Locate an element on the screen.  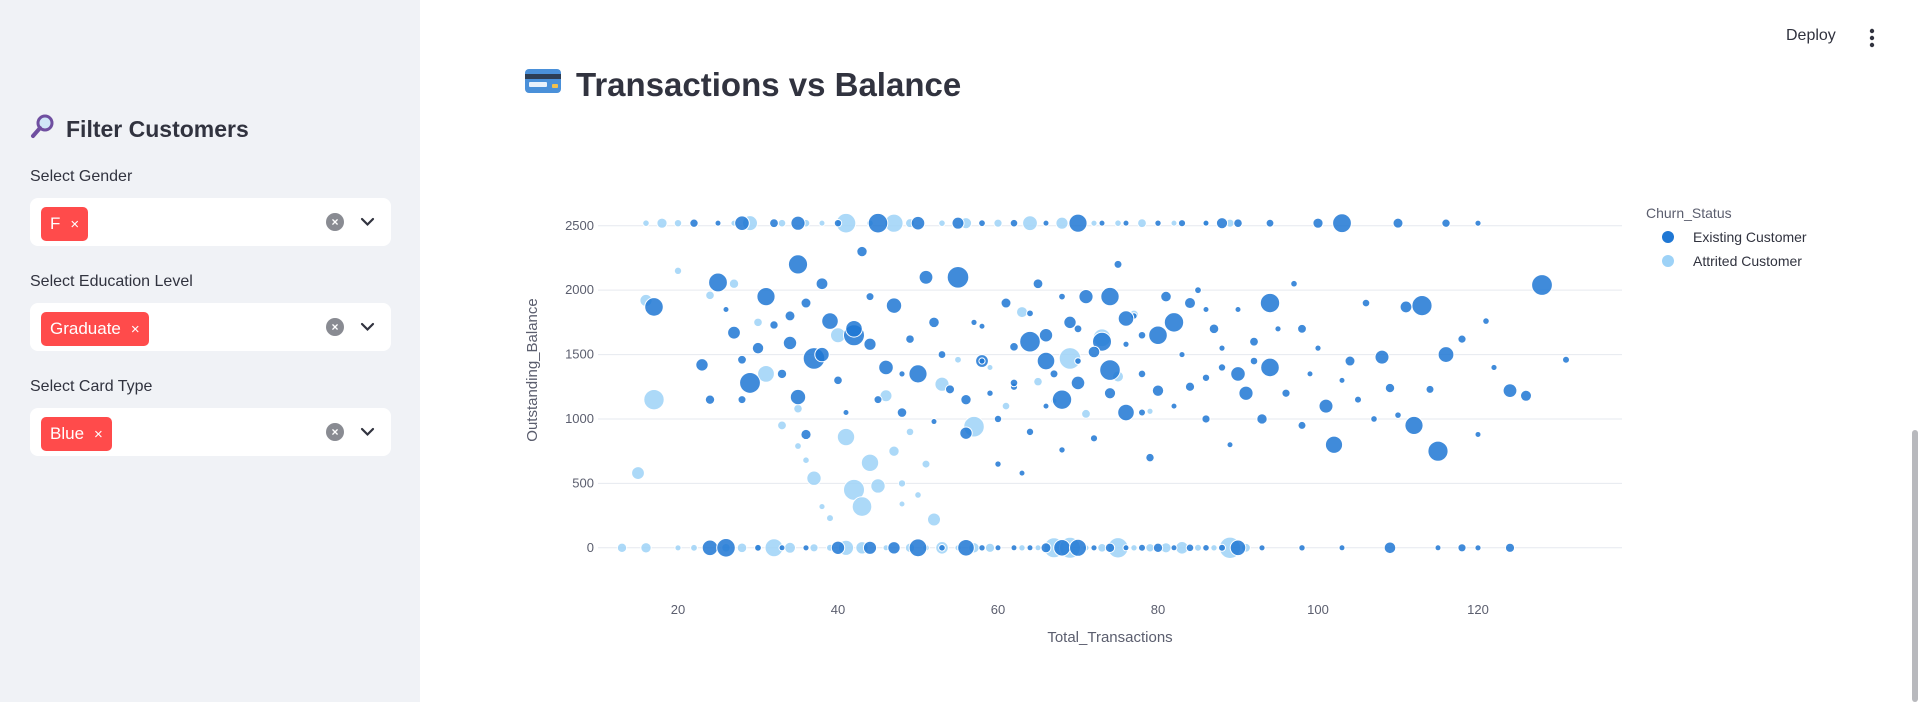
card-type-tag-remove-icon: × is located at coordinates (98, 434).